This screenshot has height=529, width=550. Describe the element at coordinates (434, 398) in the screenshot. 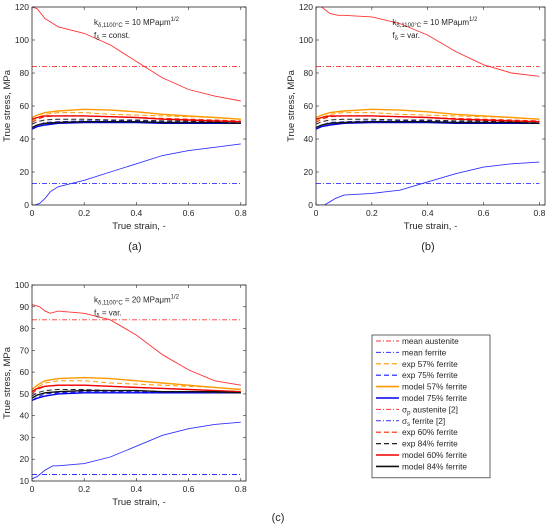

I see `legend-label: model 75% ferrite` at that location.